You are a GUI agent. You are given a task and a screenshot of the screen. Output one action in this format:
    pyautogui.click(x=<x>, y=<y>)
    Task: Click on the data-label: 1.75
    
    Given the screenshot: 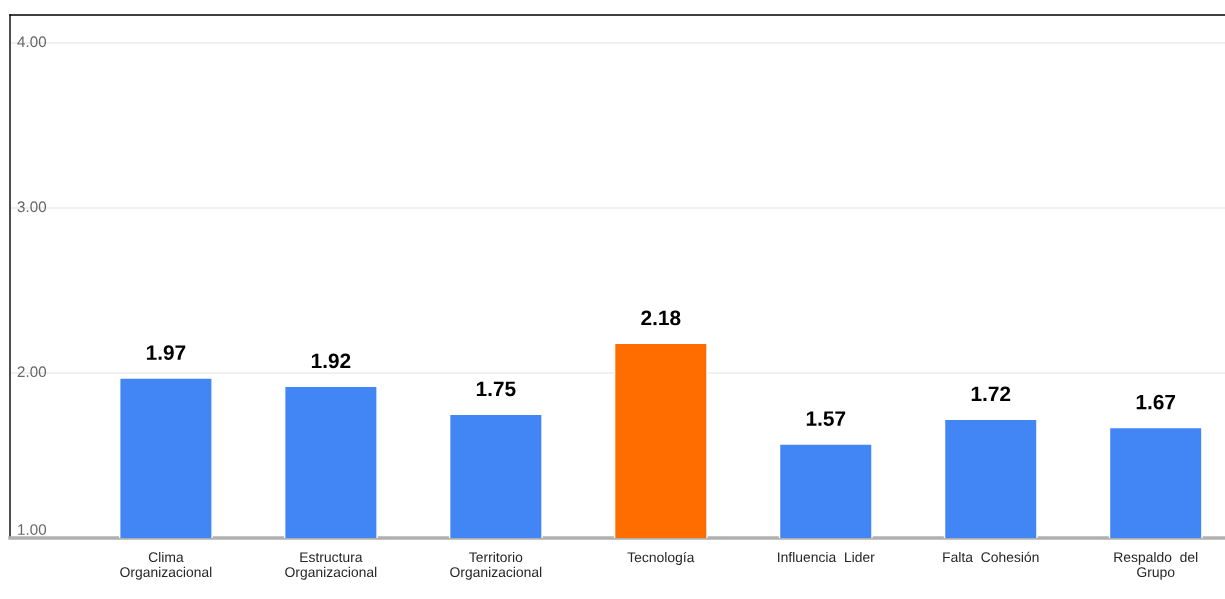 What is the action you would take?
    pyautogui.click(x=496, y=389)
    